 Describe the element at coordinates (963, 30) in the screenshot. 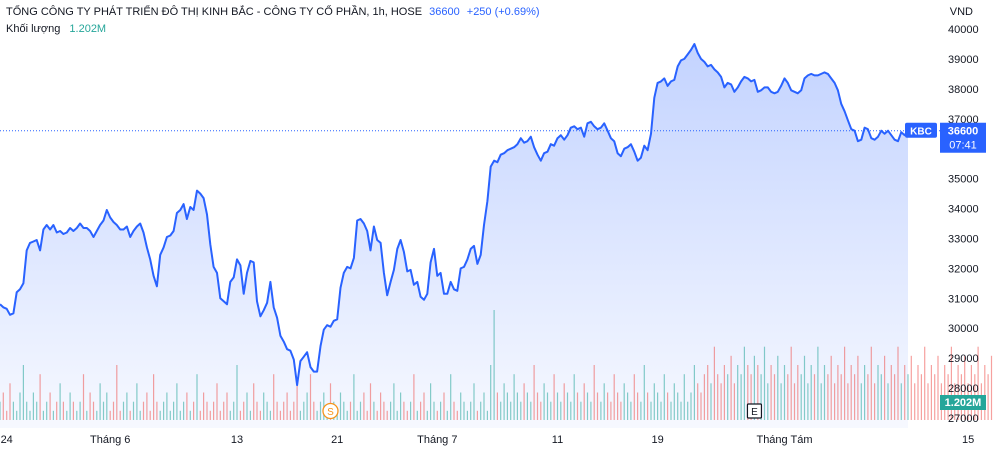

I see `y-tick-label: 40000` at that location.